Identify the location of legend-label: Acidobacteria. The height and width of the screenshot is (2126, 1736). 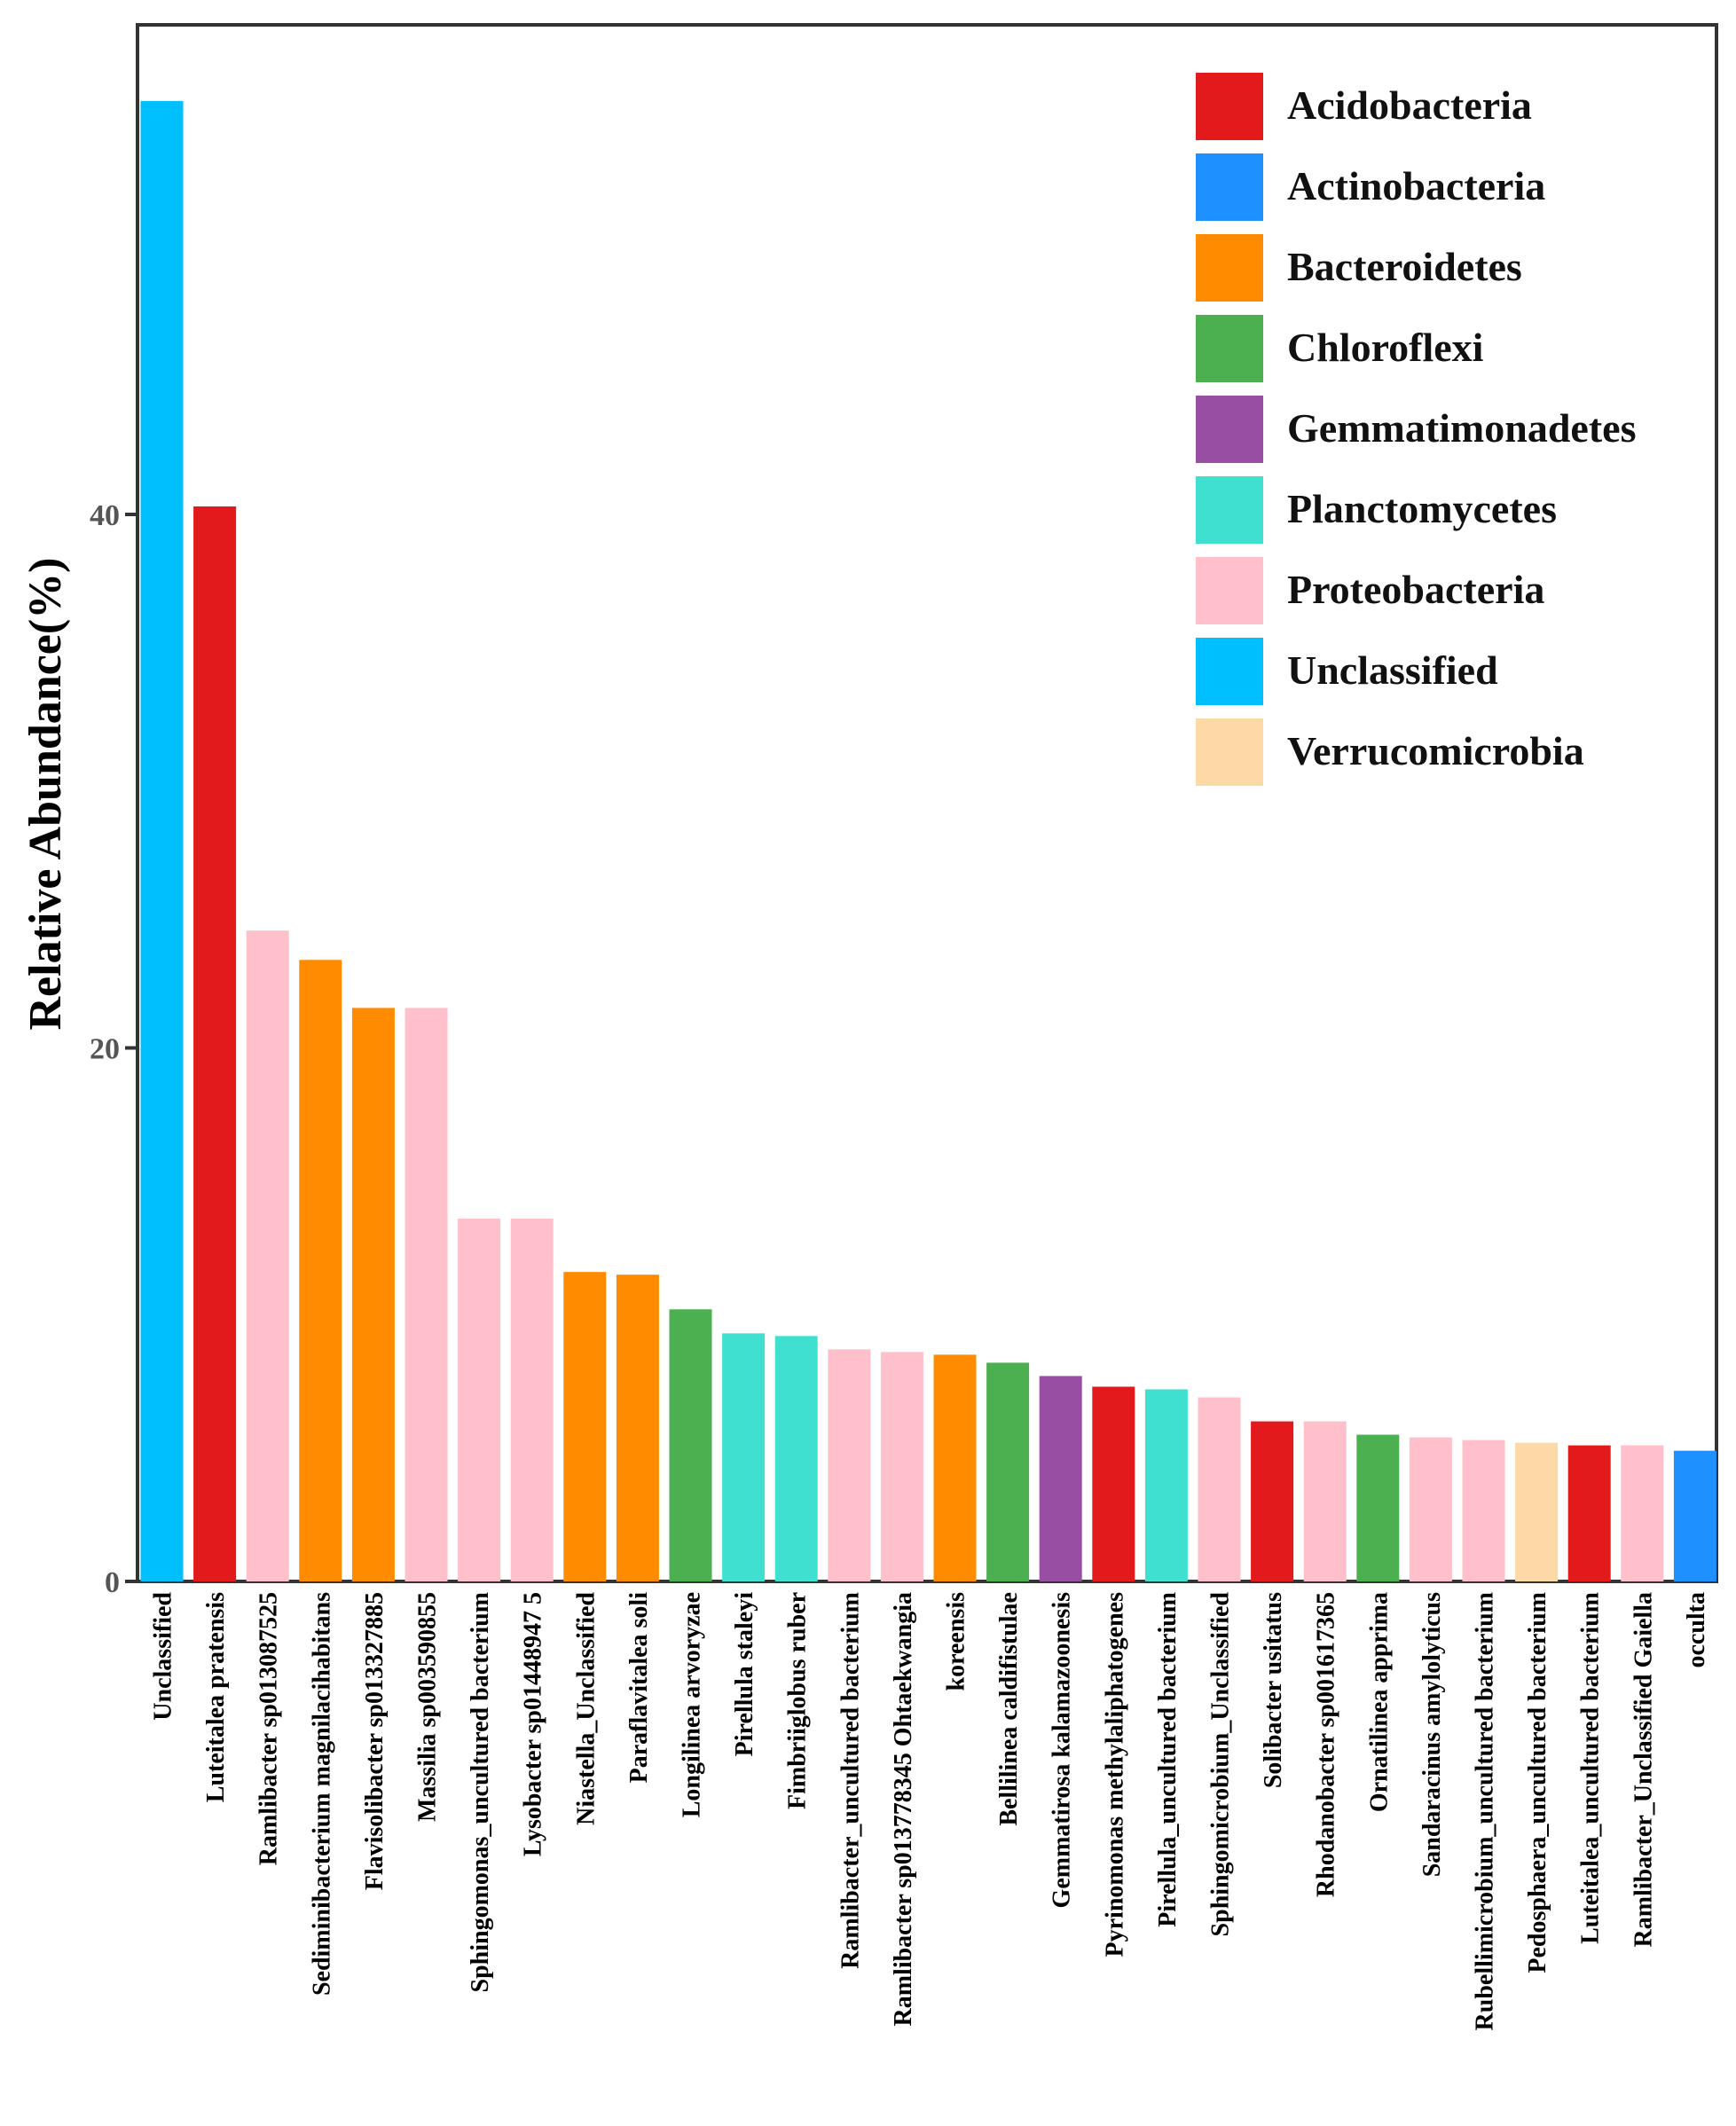
(1409, 105).